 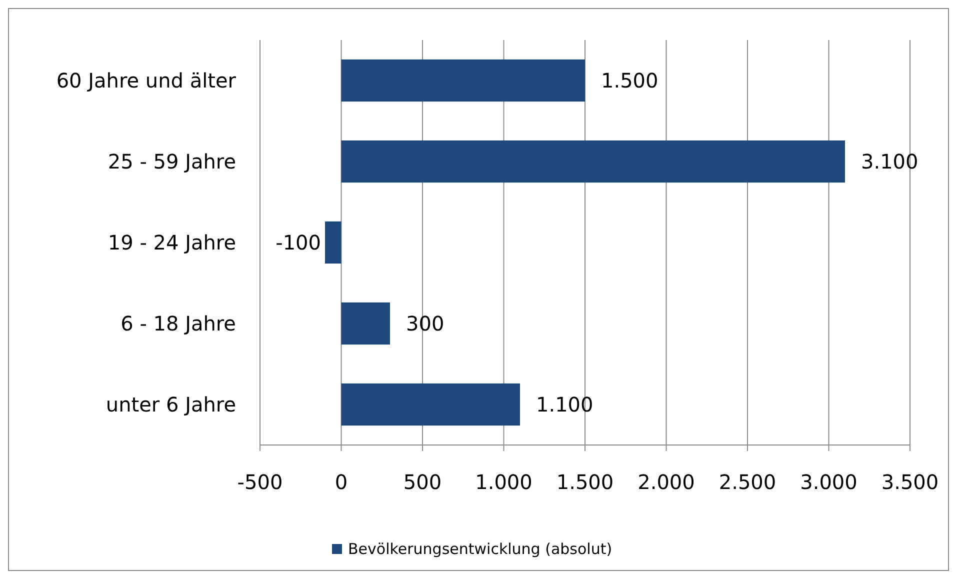 What do you see at coordinates (585, 482) in the screenshot?
I see `x-tick-label: 1.500` at bounding box center [585, 482].